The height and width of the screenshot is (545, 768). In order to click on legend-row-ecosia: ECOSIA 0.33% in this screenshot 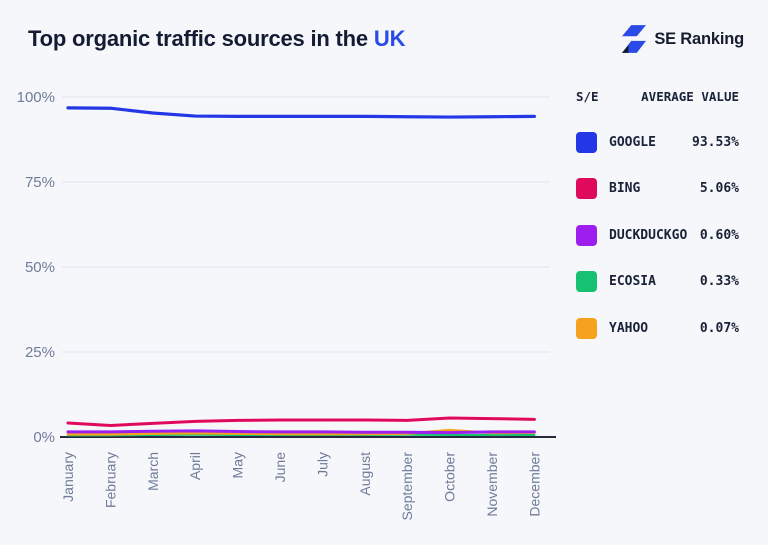, I will do `click(657, 281)`.